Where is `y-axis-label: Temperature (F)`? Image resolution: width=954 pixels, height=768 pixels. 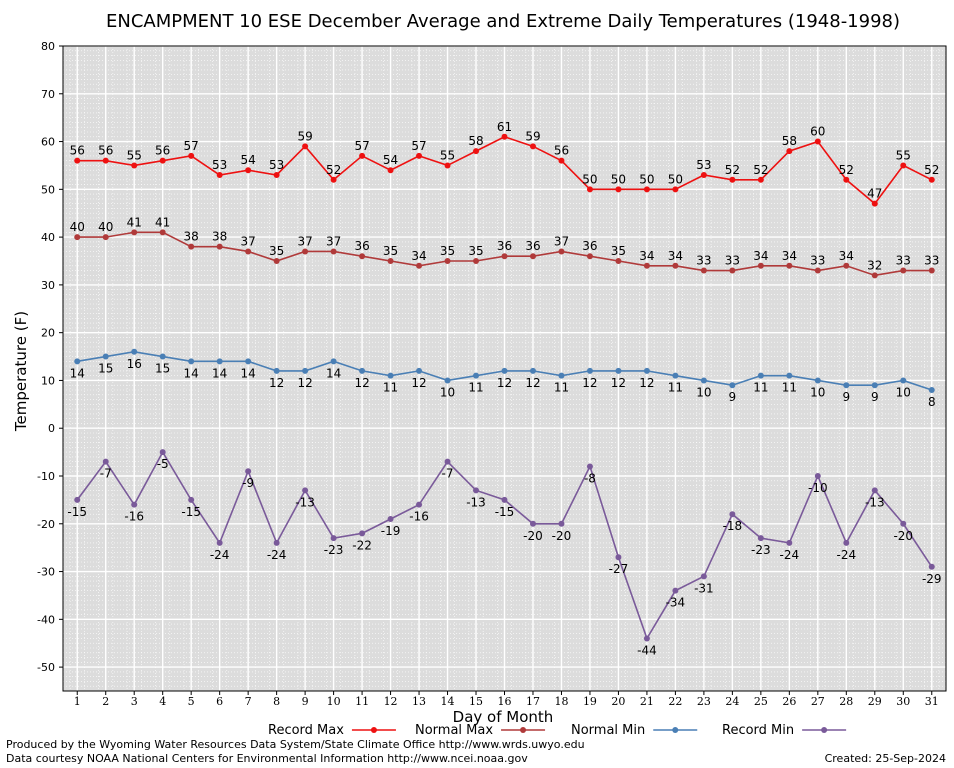
y-axis-label: Temperature (F) is located at coordinates (21, 371).